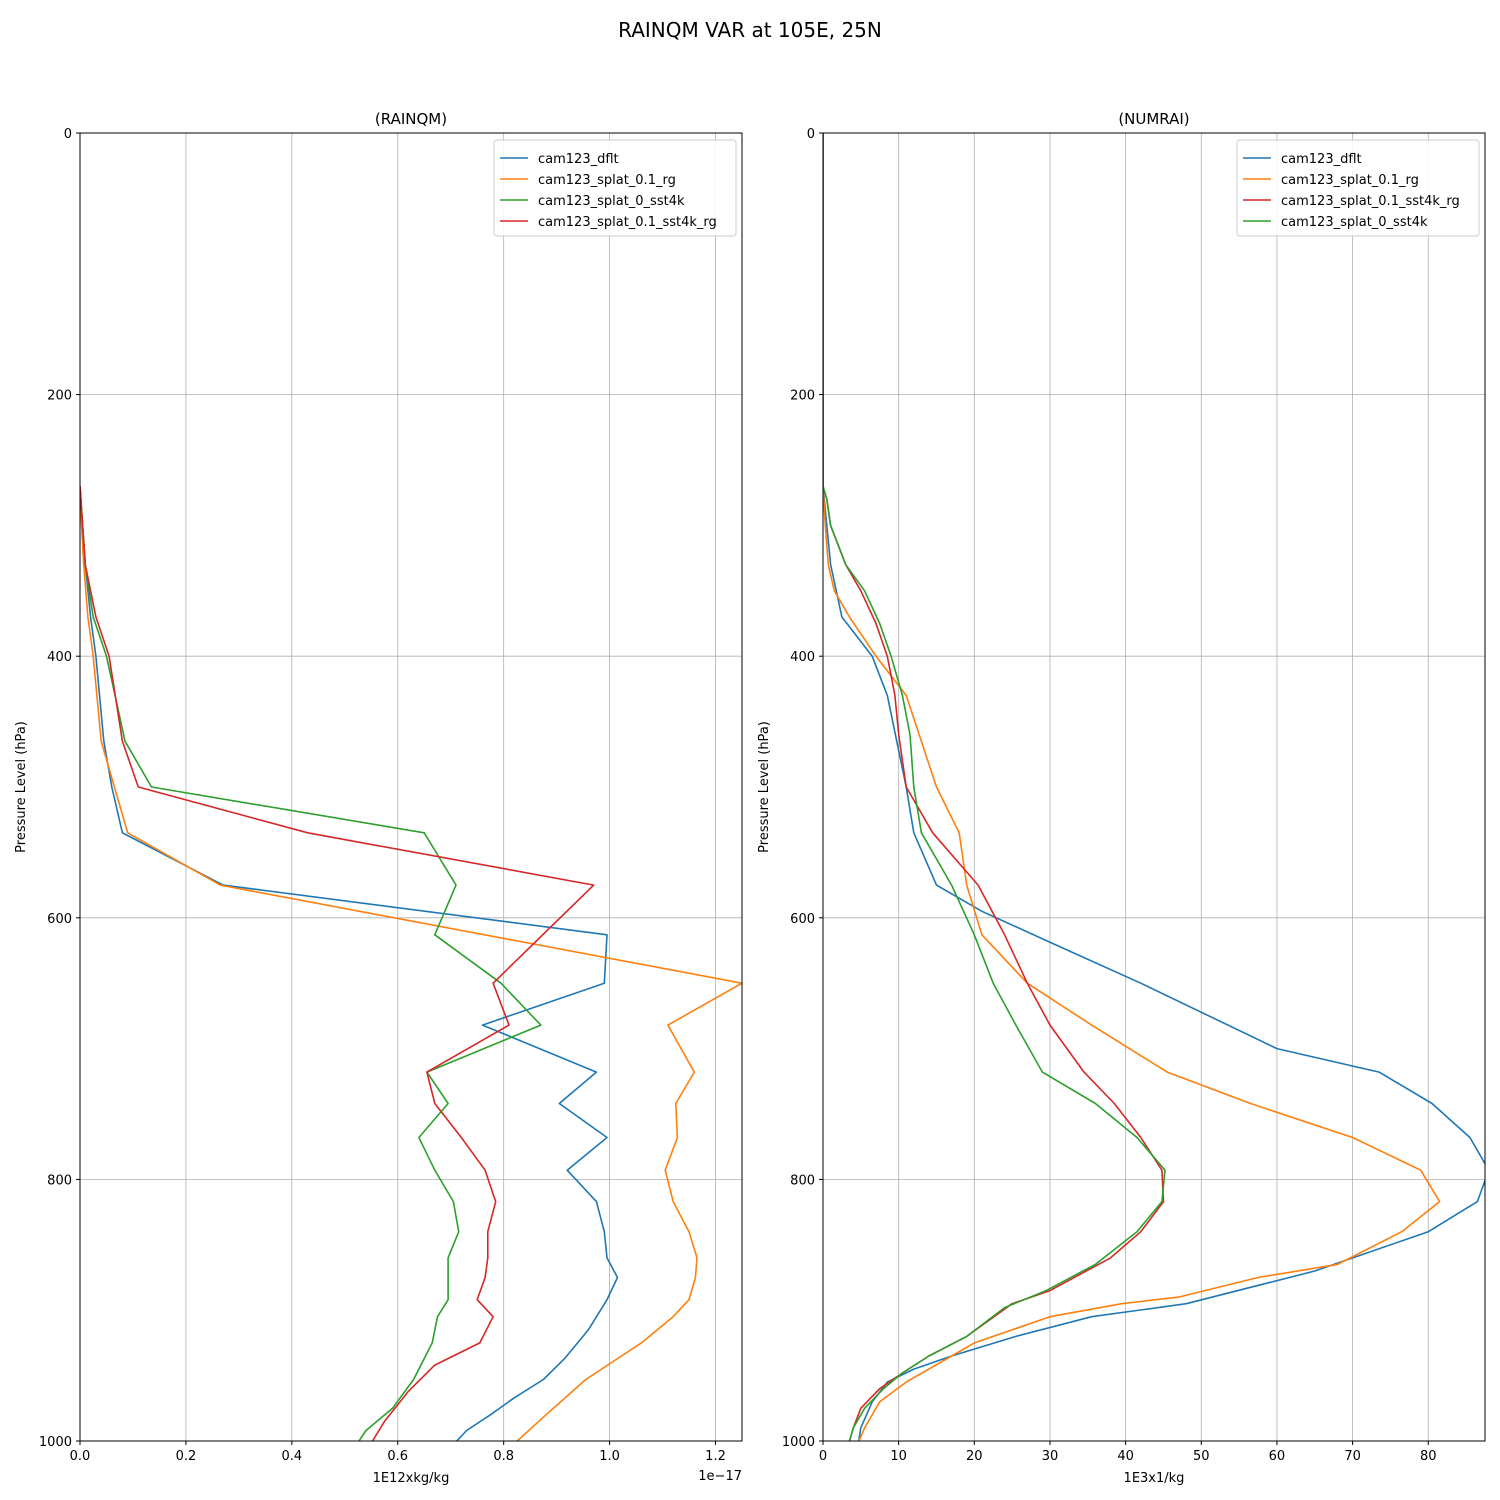 The width and height of the screenshot is (1500, 1500). I want to click on panel-title: (RAINQM), so click(411, 119).